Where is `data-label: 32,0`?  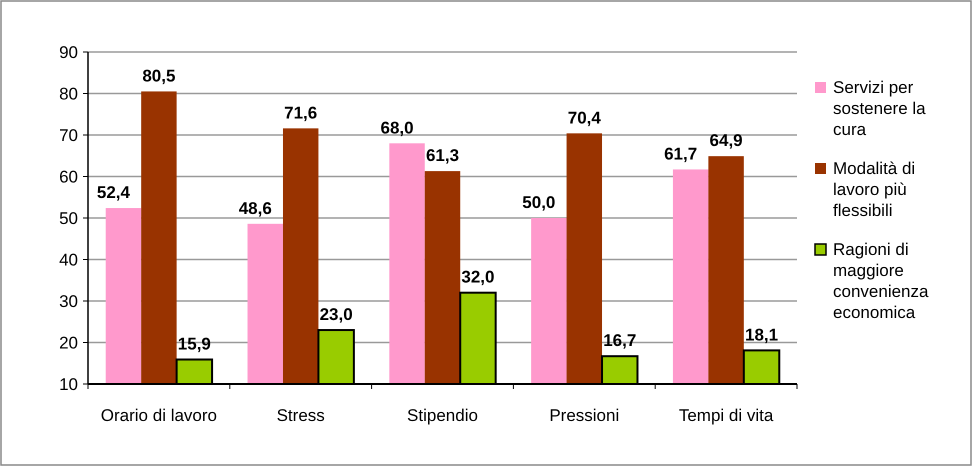
data-label: 32,0 is located at coordinates (477, 277).